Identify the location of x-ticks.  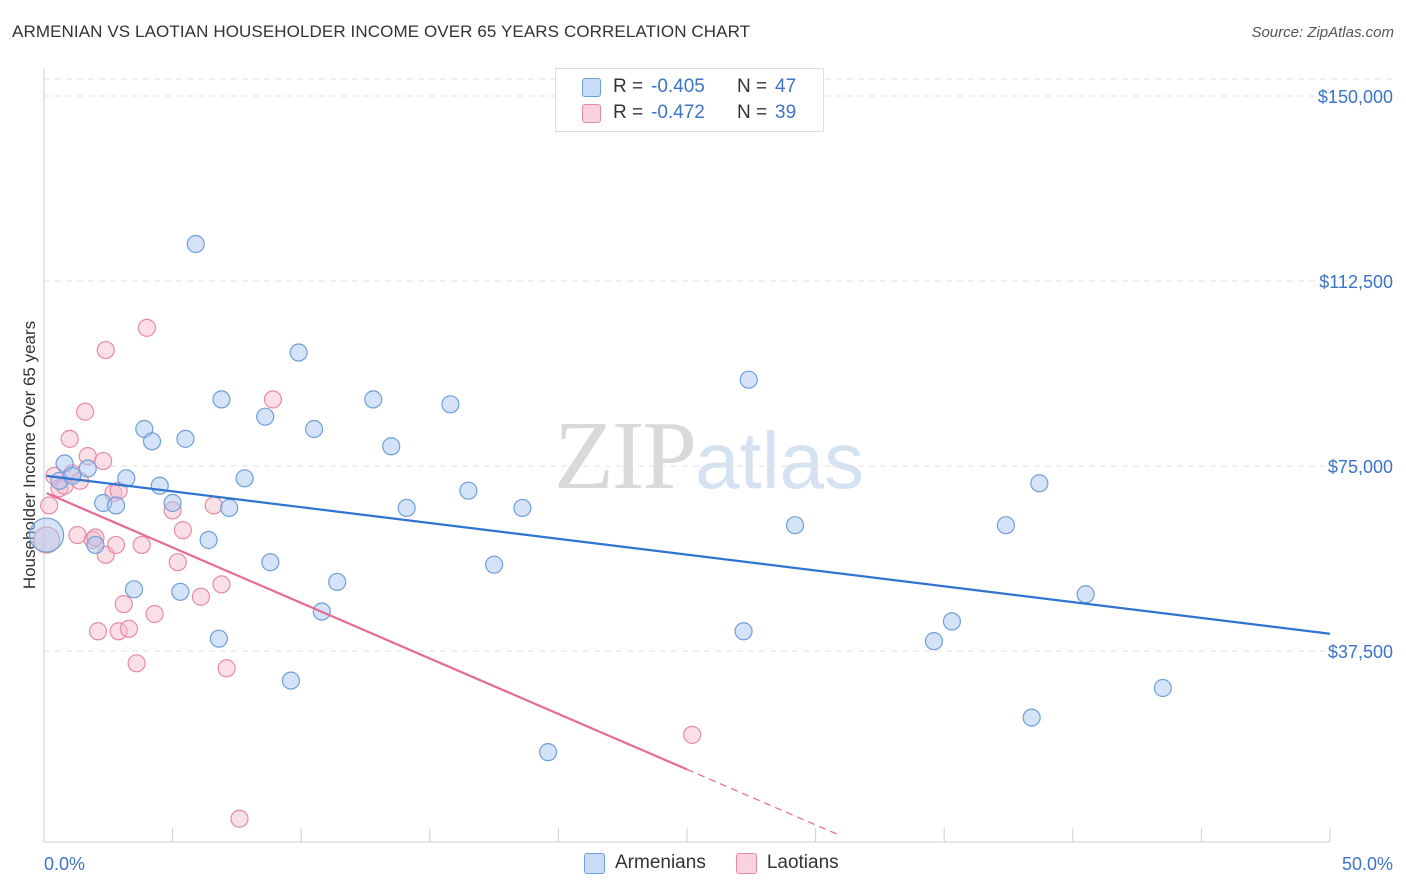
(687, 835).